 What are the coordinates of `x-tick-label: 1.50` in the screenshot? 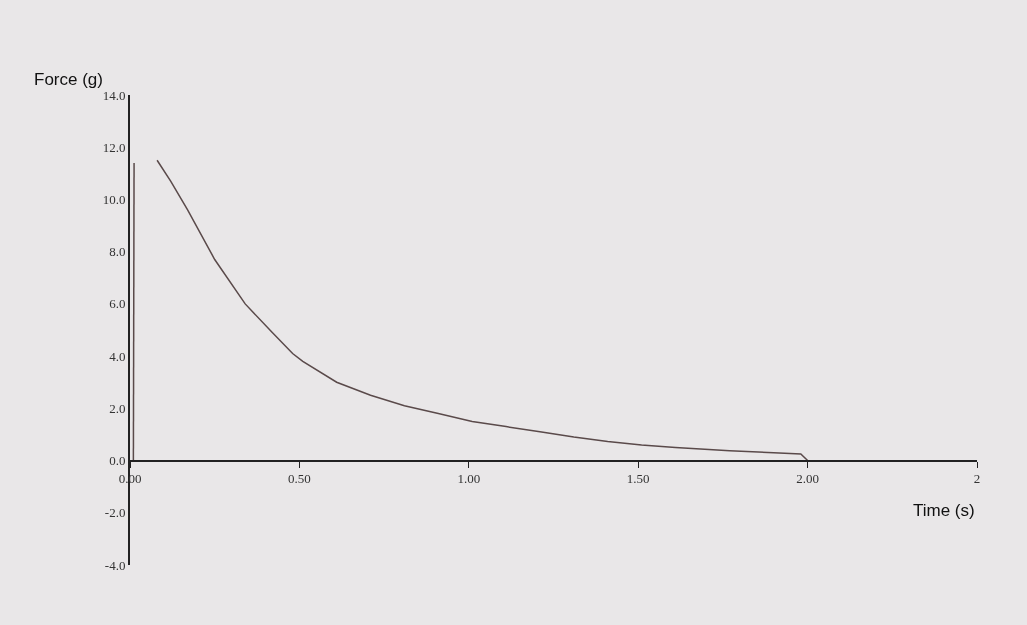 It's located at (638, 479).